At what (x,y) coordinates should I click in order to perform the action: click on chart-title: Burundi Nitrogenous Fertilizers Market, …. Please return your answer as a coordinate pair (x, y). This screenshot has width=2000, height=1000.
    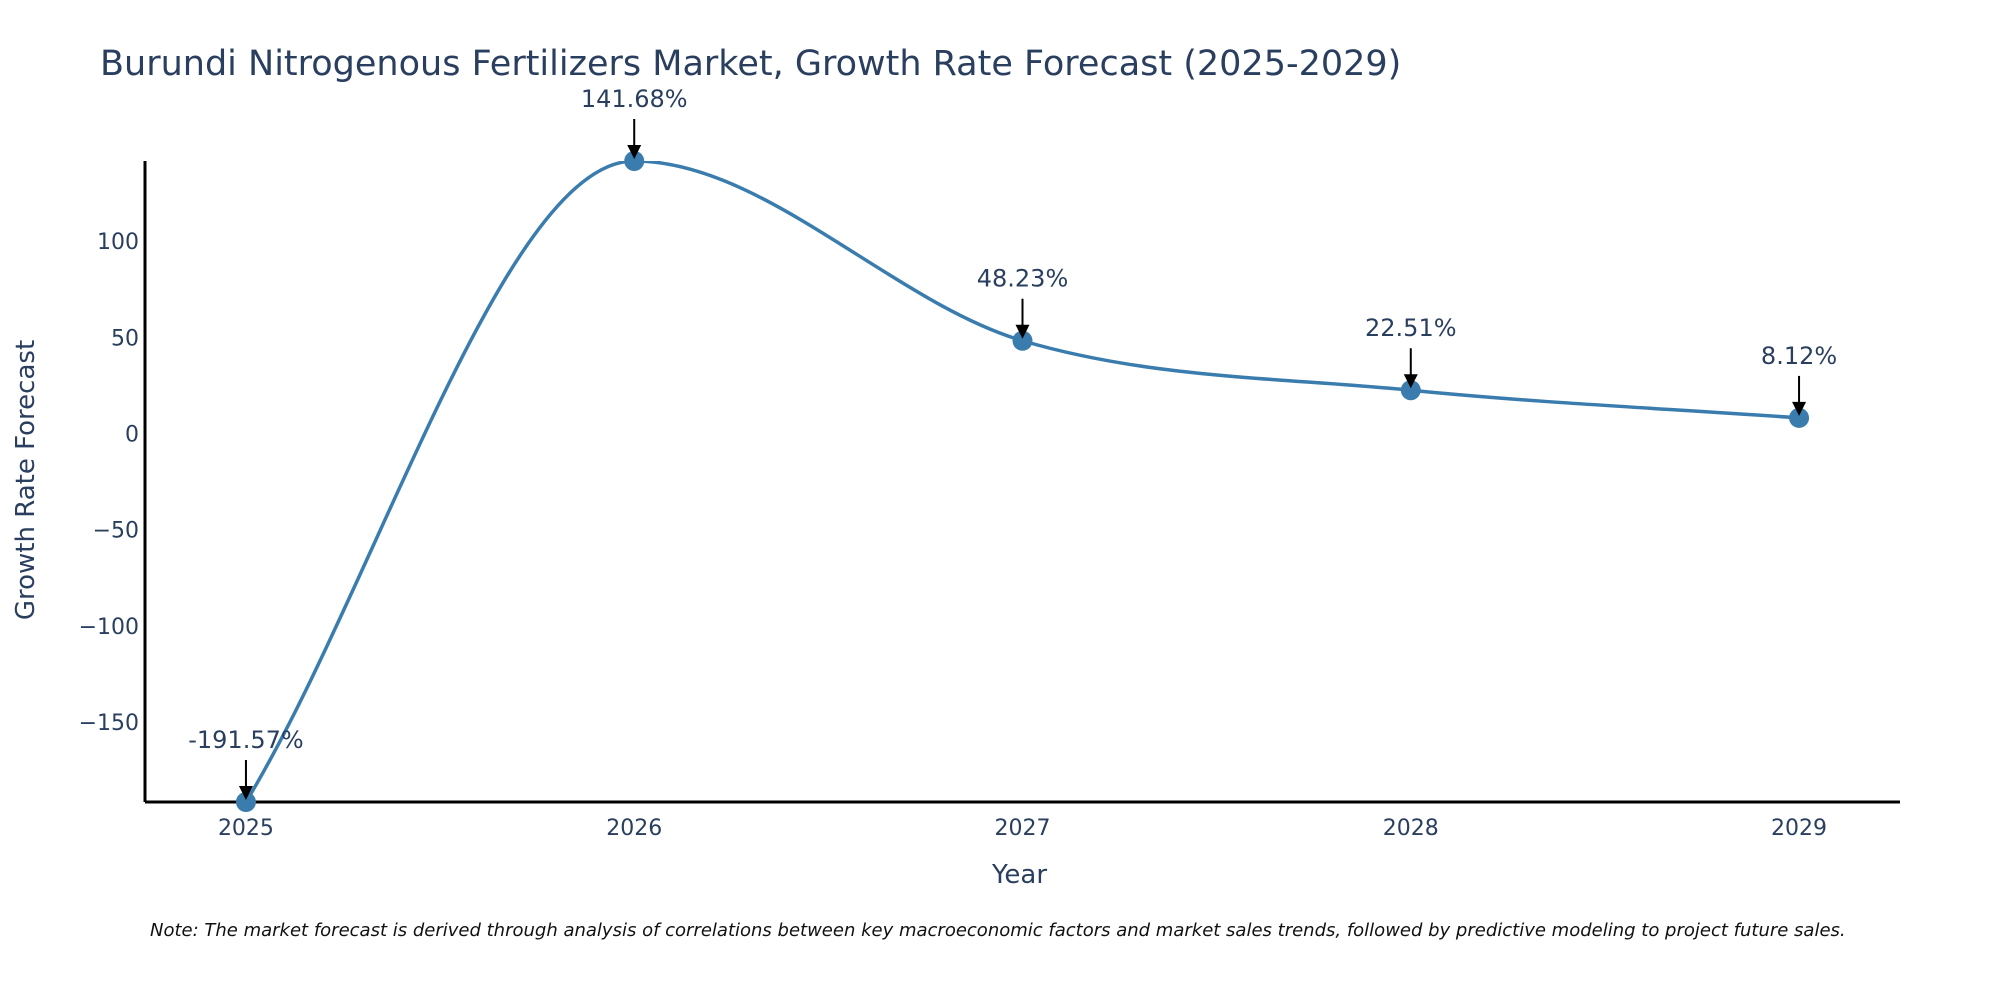
    Looking at the image, I should click on (751, 64).